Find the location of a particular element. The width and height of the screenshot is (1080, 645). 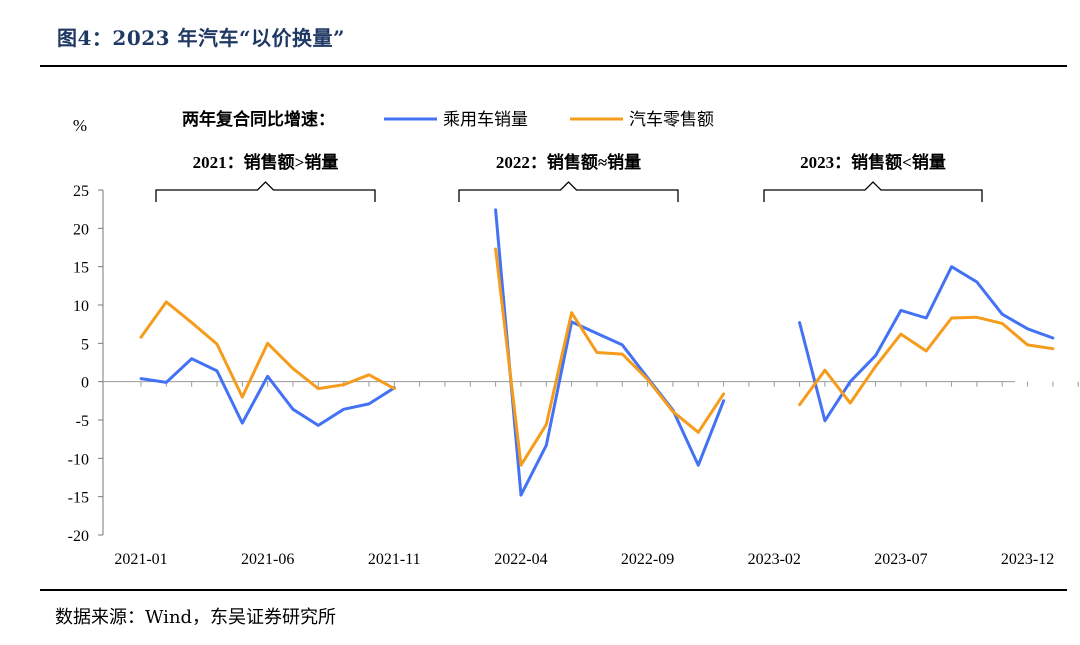

x-tick-label: 2022-04 is located at coordinates (520, 559).